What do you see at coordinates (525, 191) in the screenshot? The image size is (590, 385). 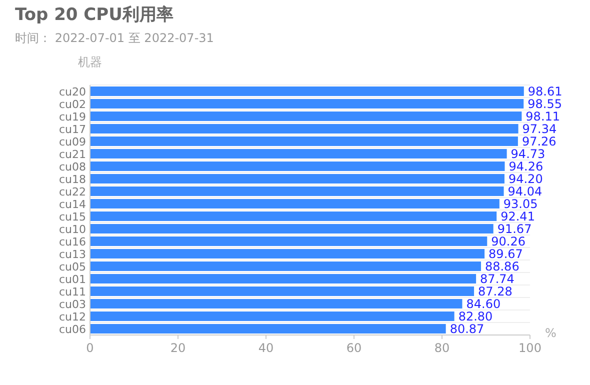 I see `data-label: 94.04` at bounding box center [525, 191].